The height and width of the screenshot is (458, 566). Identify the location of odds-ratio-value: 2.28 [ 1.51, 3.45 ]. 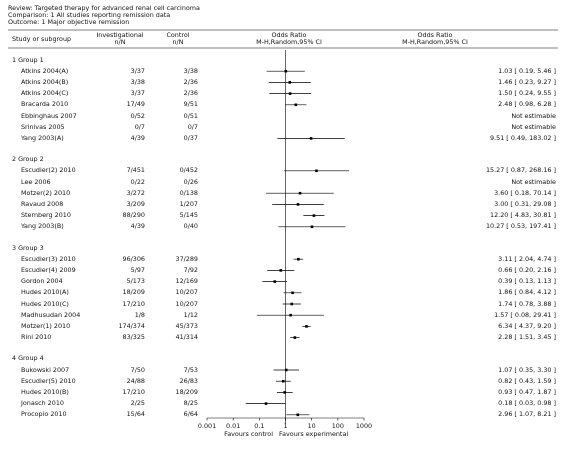
(527, 337).